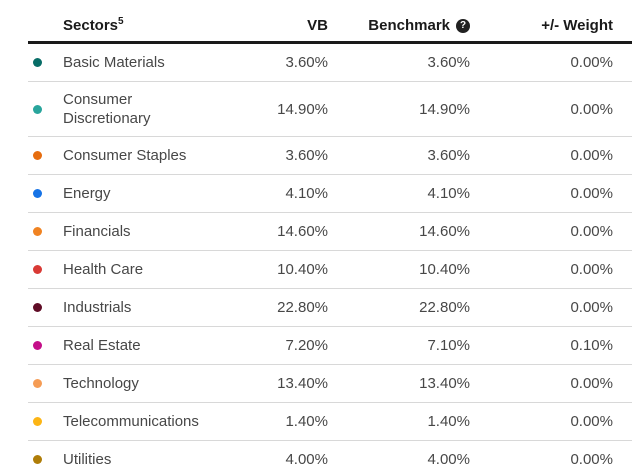  What do you see at coordinates (302, 307) in the screenshot?
I see `vb-value: 22.80%` at bounding box center [302, 307].